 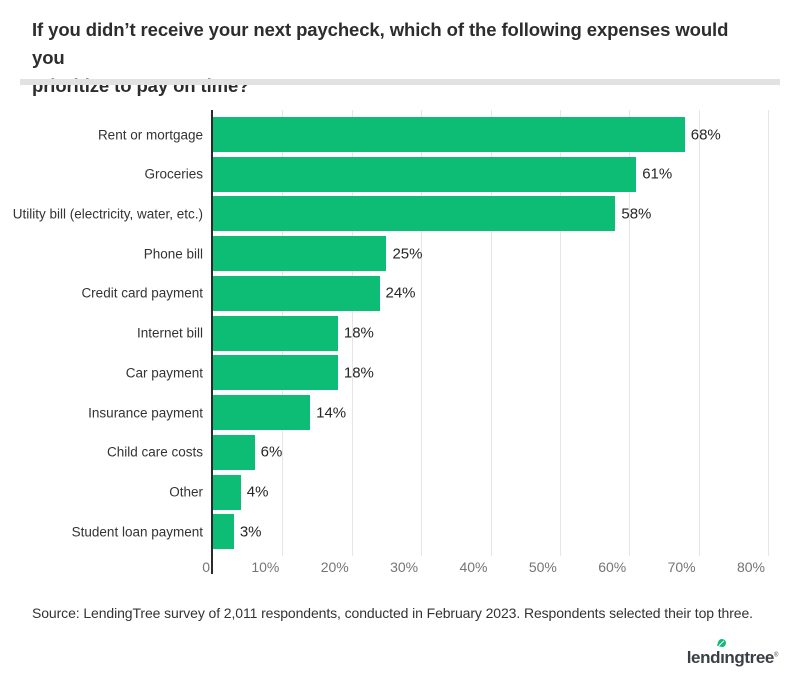 I want to click on category-label: Child care costs, so click(x=154, y=452).